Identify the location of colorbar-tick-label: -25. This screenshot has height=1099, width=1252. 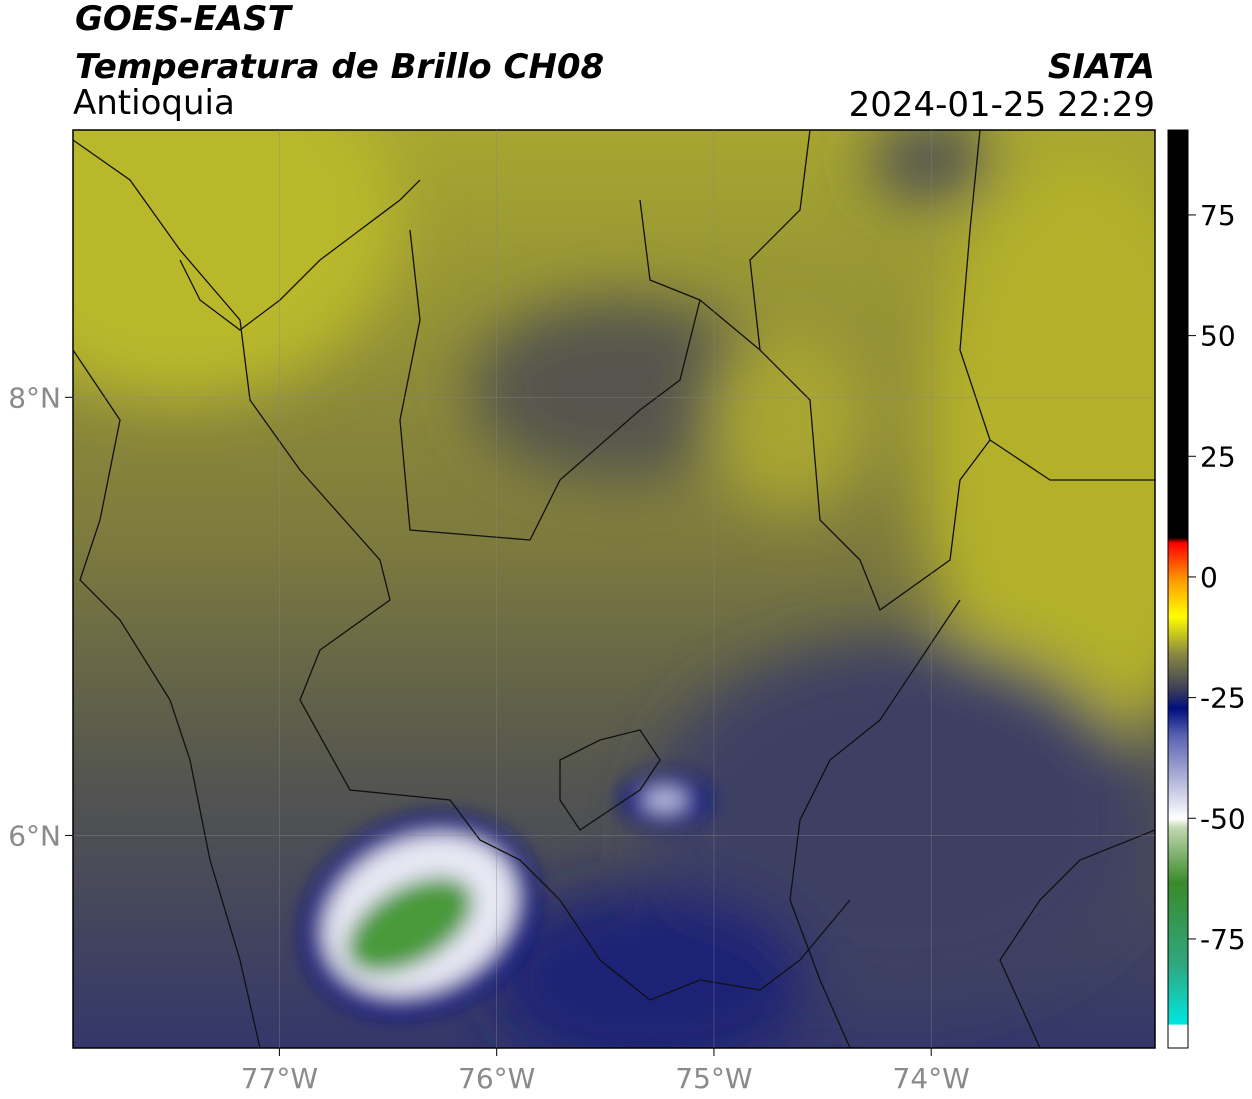
(1223, 698).